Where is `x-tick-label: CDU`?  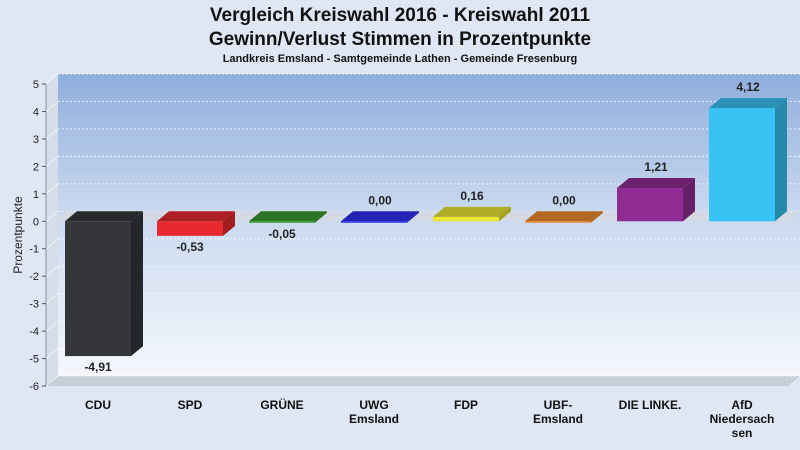 x-tick-label: CDU is located at coordinates (98, 405).